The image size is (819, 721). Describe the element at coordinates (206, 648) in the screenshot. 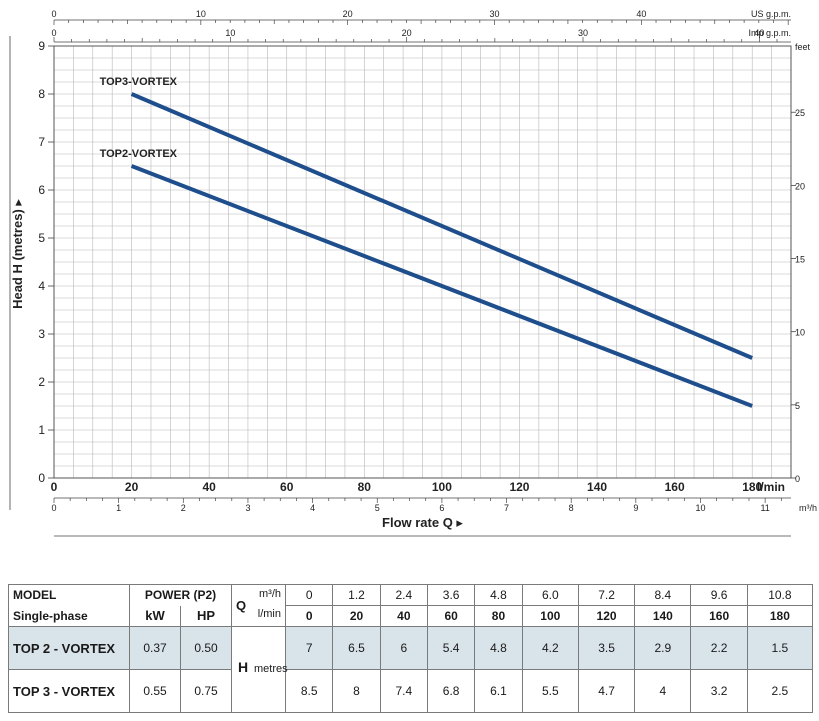

I see `hp-value: 0.50` at that location.